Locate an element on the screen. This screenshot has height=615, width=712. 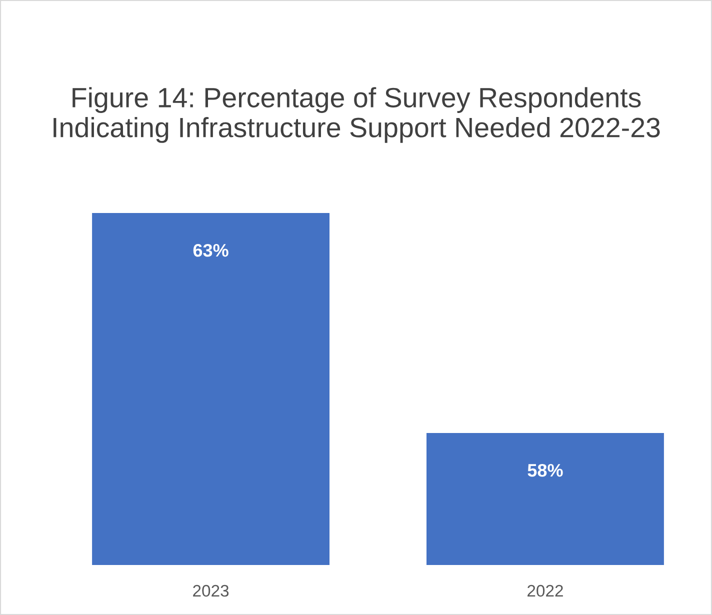
data-label: 58% is located at coordinates (545, 470).